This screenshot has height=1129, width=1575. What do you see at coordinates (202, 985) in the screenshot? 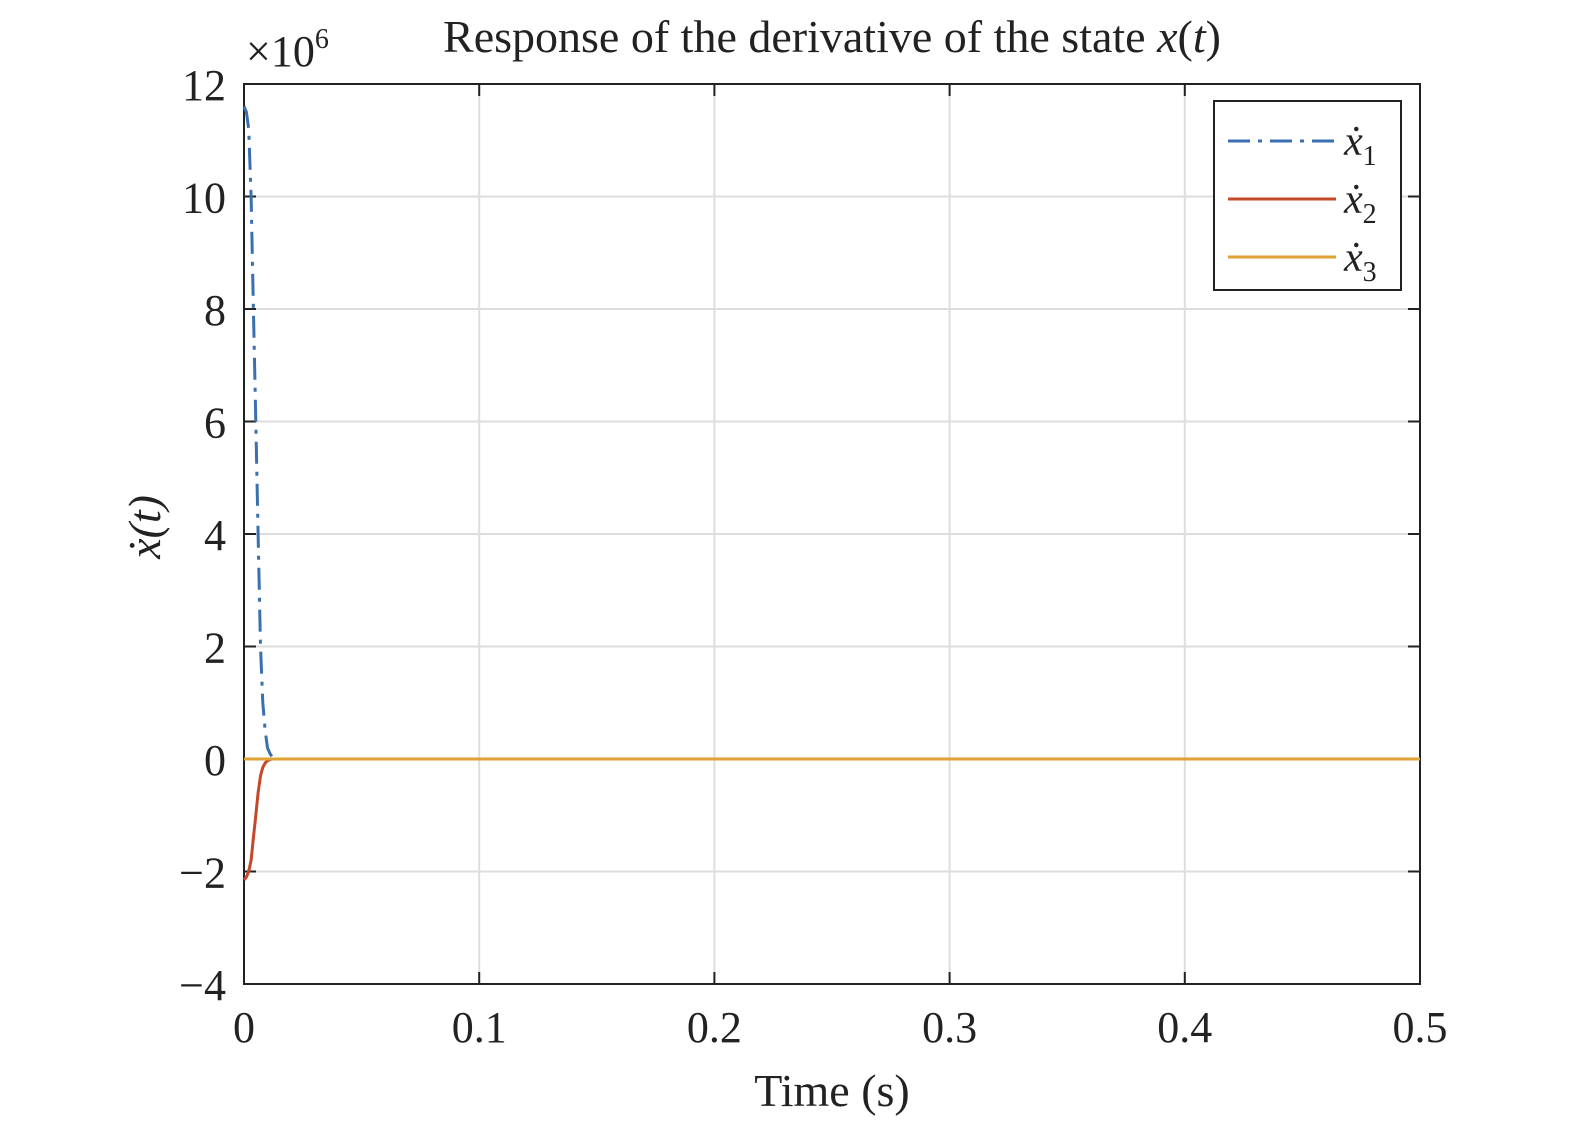
I see `y-tick-label: −4` at bounding box center [202, 985].